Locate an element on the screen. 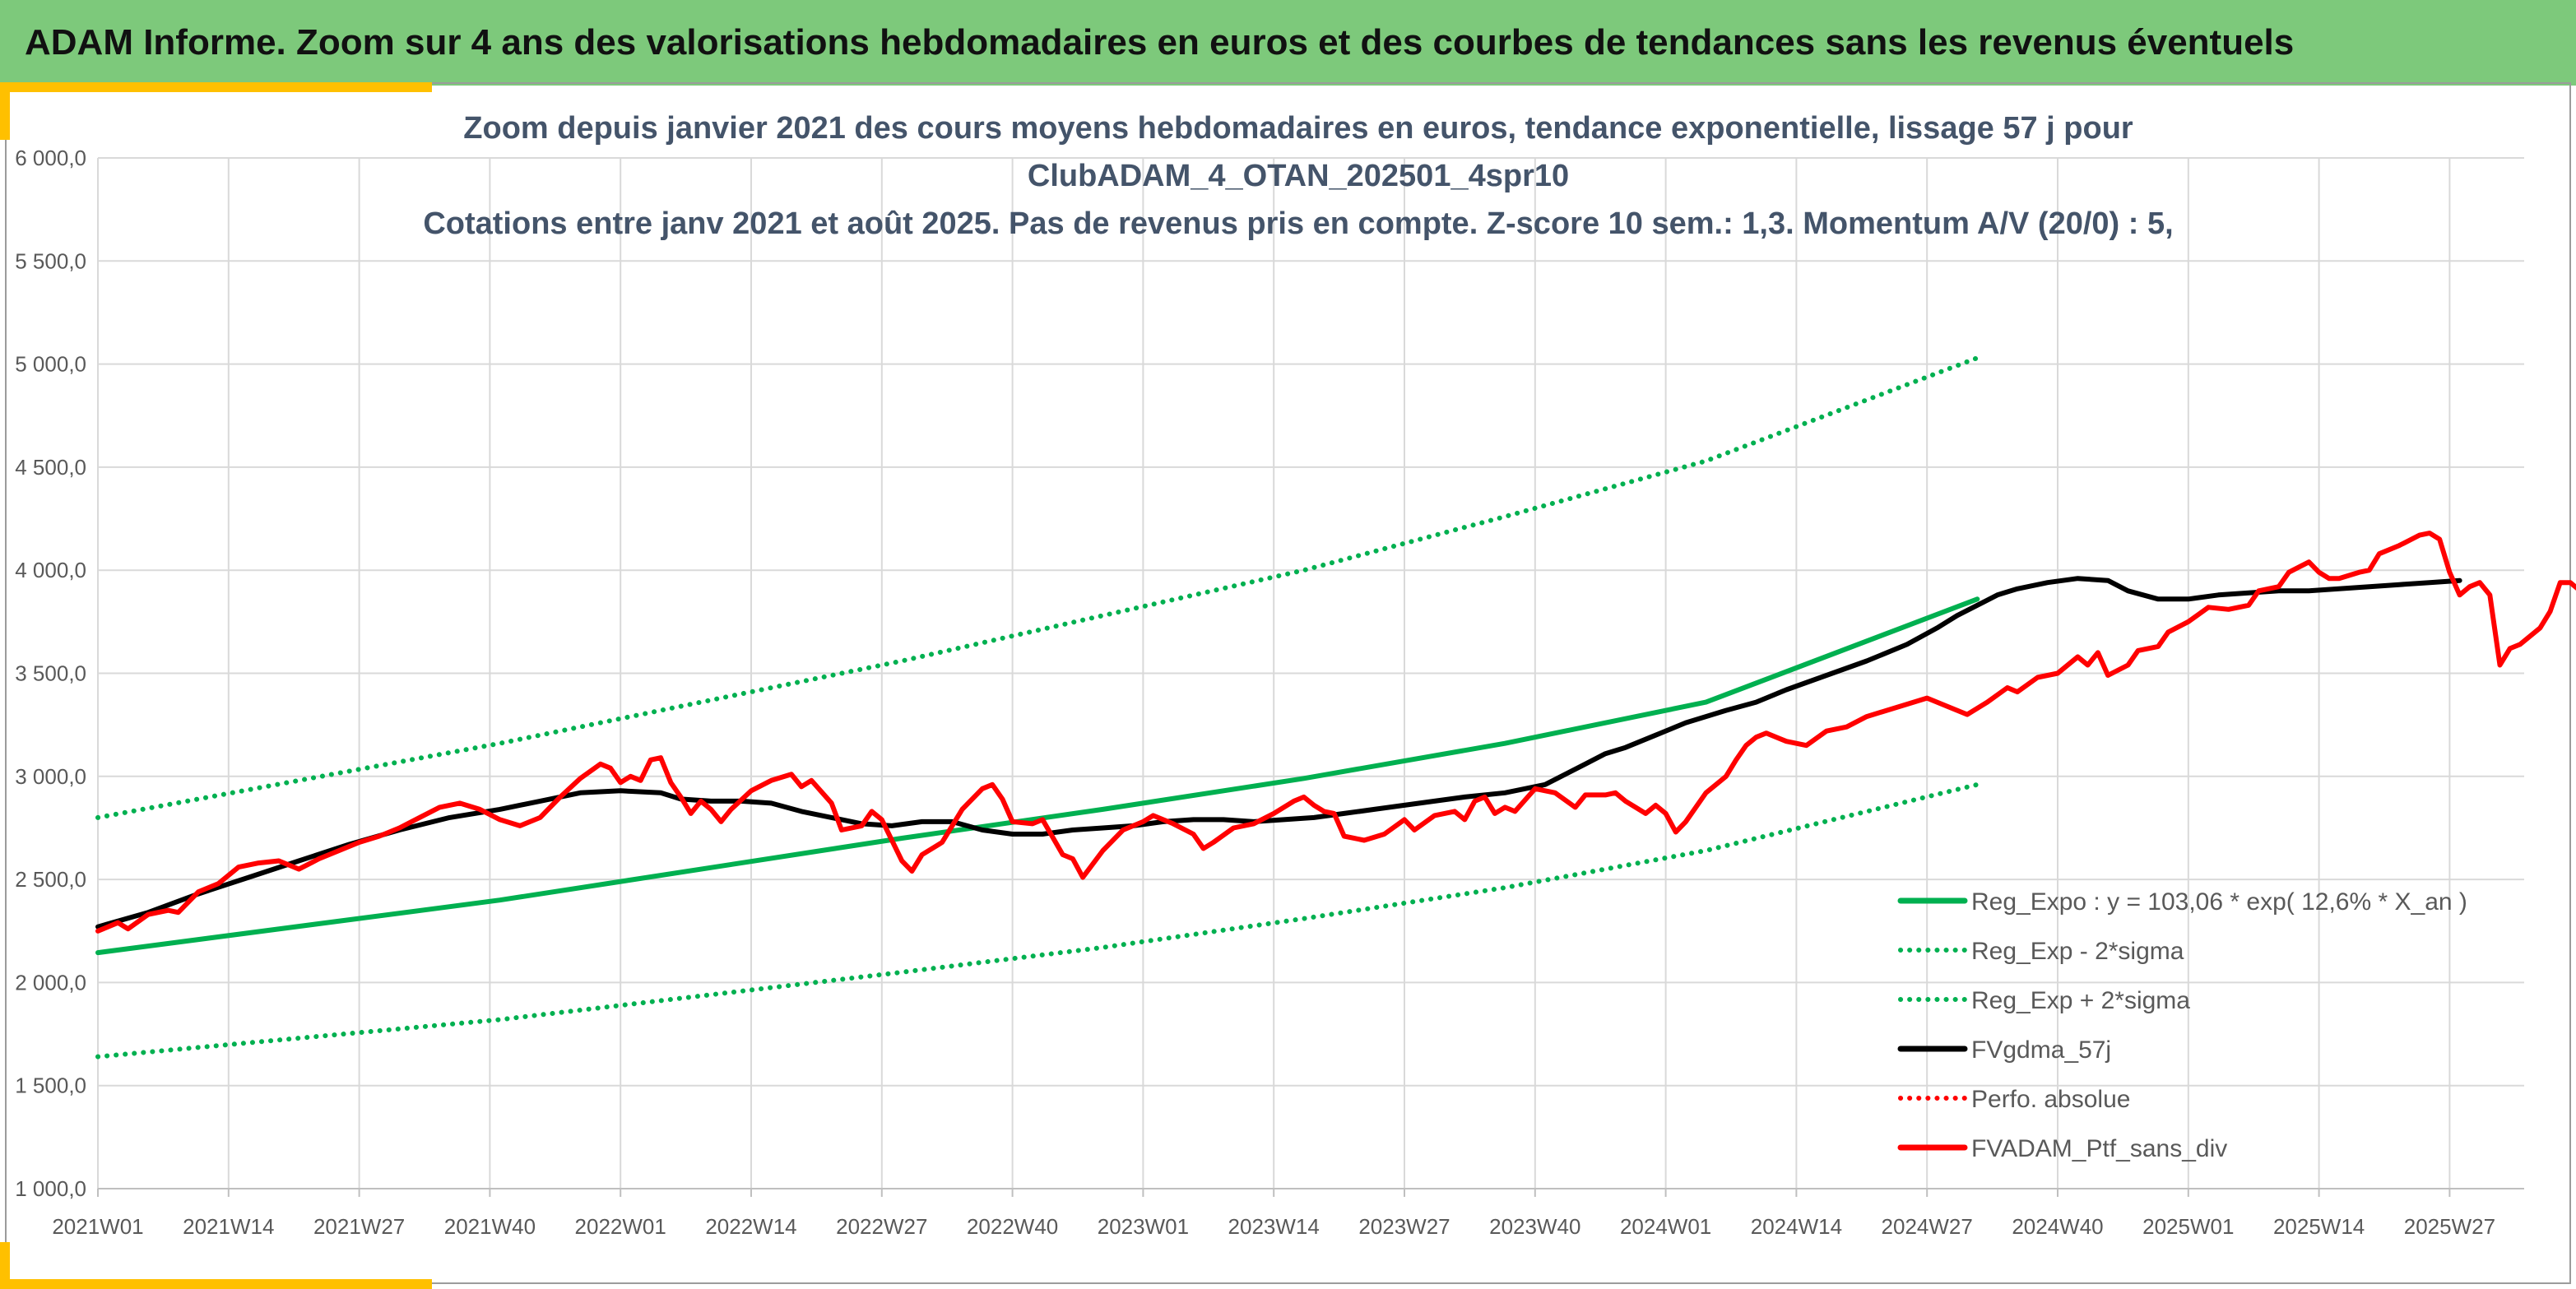  x-tick-label: 2021W40 is located at coordinates (490, 1226).